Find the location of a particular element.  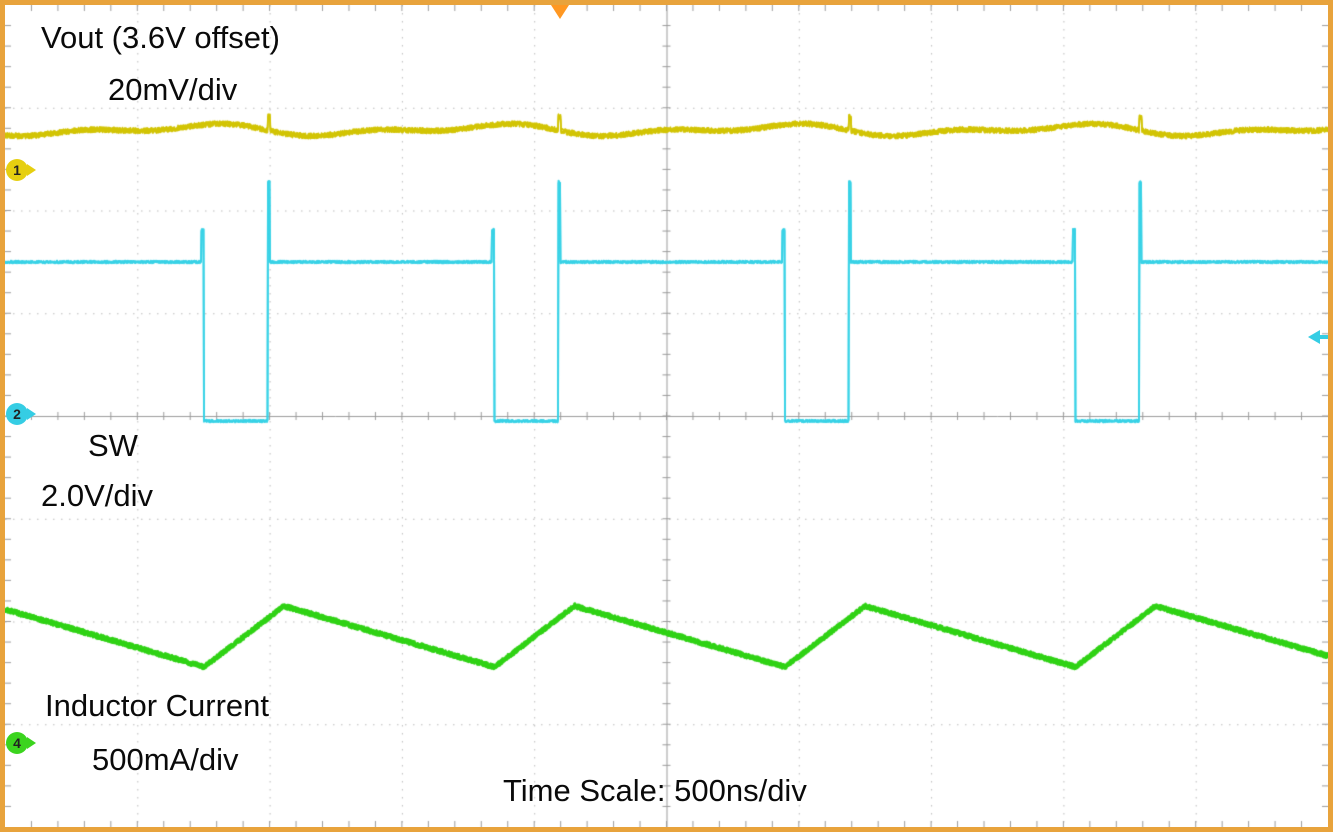

trigger-level-arrow-icon is located at coordinates (1318, 337).